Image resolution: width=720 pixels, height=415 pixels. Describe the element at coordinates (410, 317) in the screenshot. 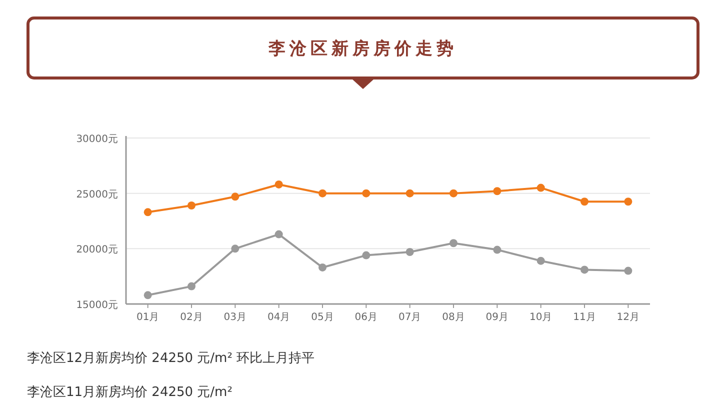

I see `x-tick-label: 07月` at that location.